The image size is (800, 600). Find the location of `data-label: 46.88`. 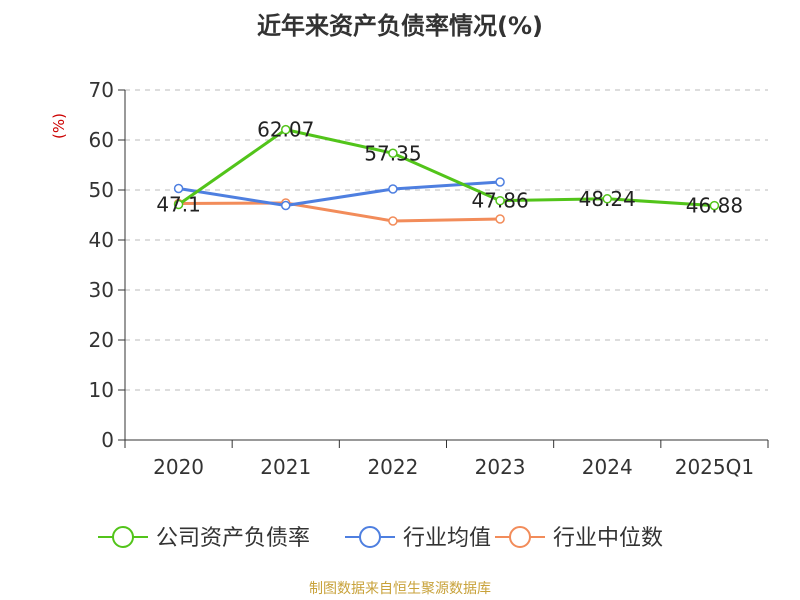

data-label: 46.88 is located at coordinates (714, 206).